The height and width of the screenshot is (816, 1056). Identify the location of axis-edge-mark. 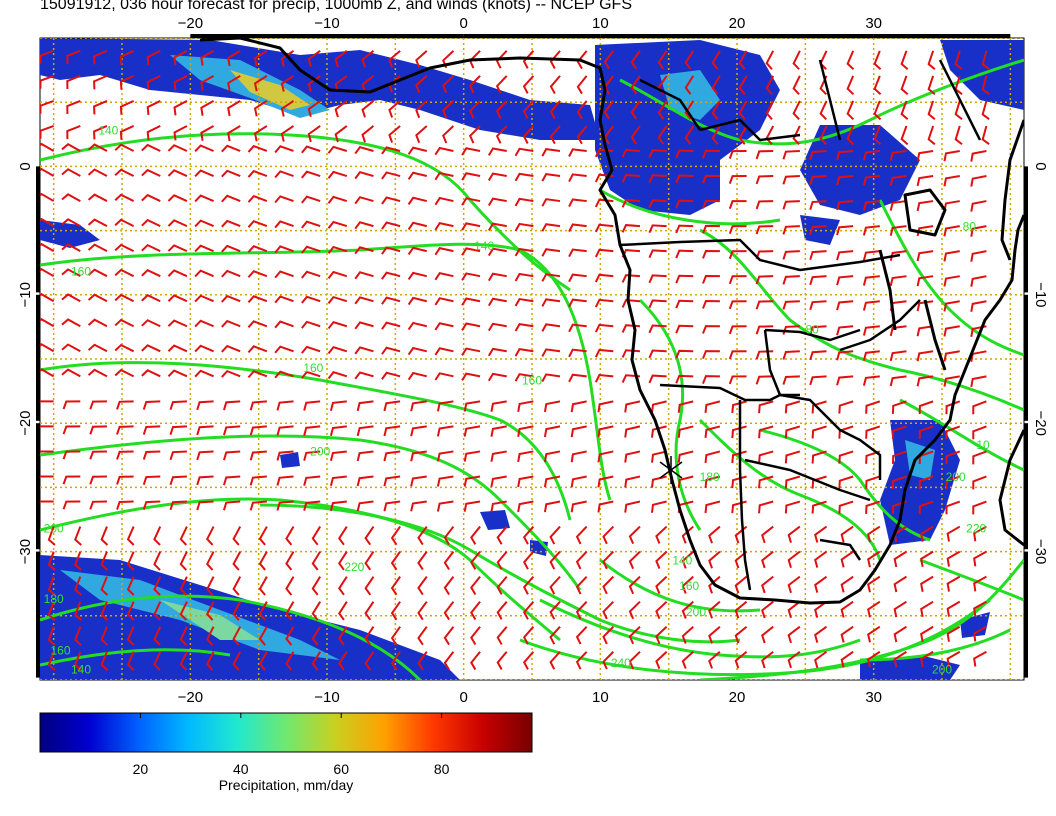
(38, 357).